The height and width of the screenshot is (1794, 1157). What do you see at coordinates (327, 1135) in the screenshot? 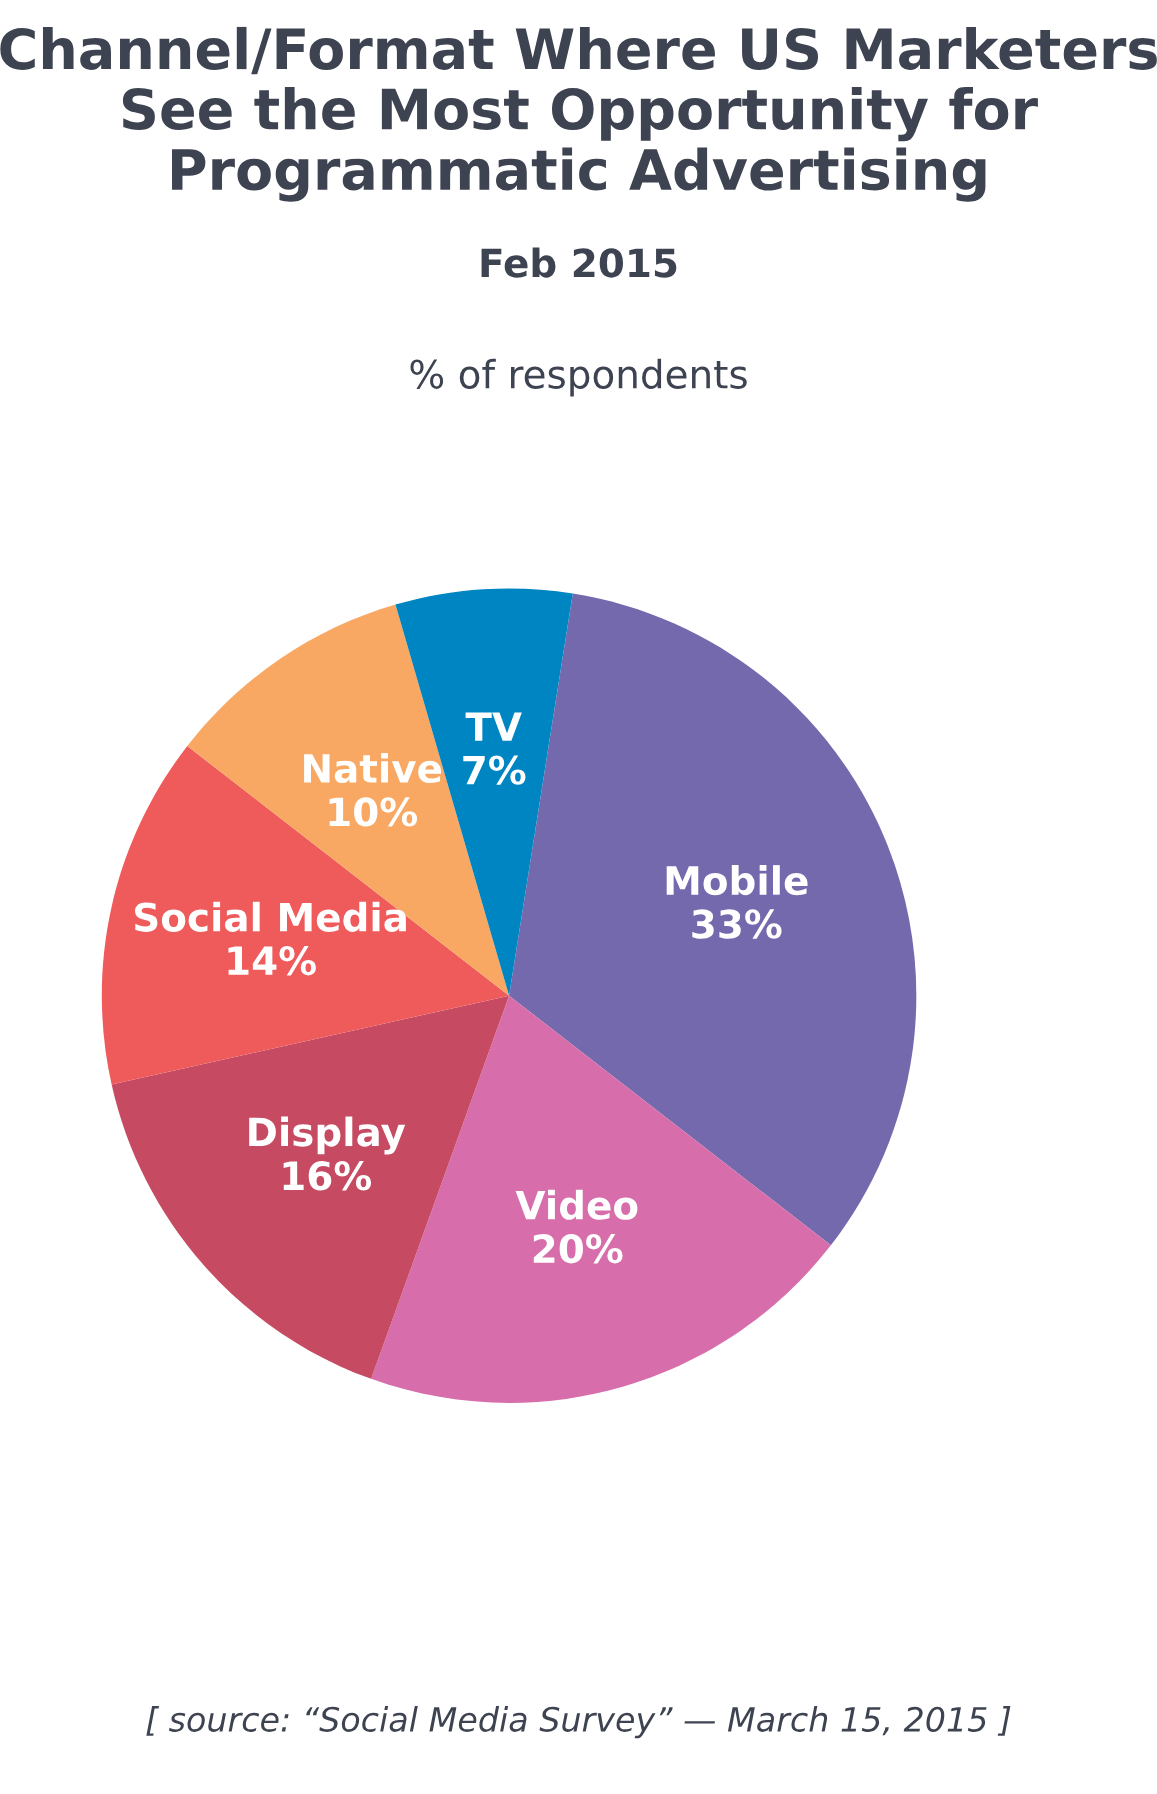
I see `slice-label: Display` at bounding box center [327, 1135].